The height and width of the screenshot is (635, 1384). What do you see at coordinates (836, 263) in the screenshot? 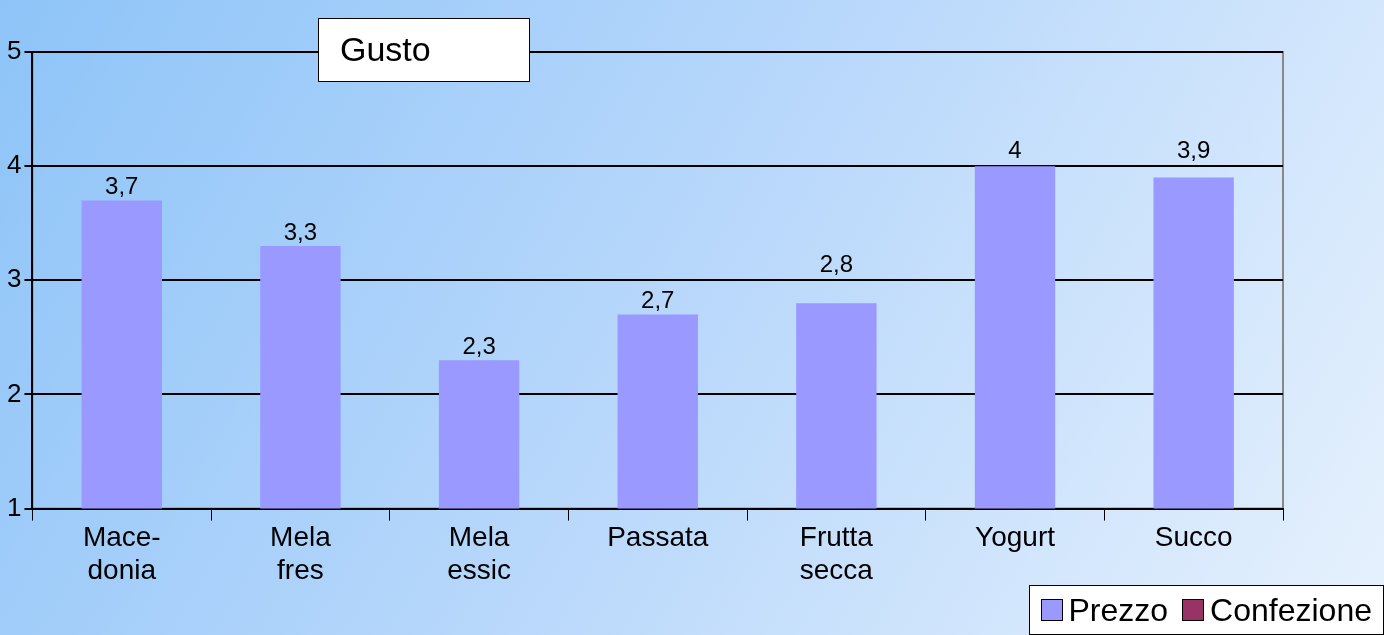
I see `data-label: 2,8` at bounding box center [836, 263].